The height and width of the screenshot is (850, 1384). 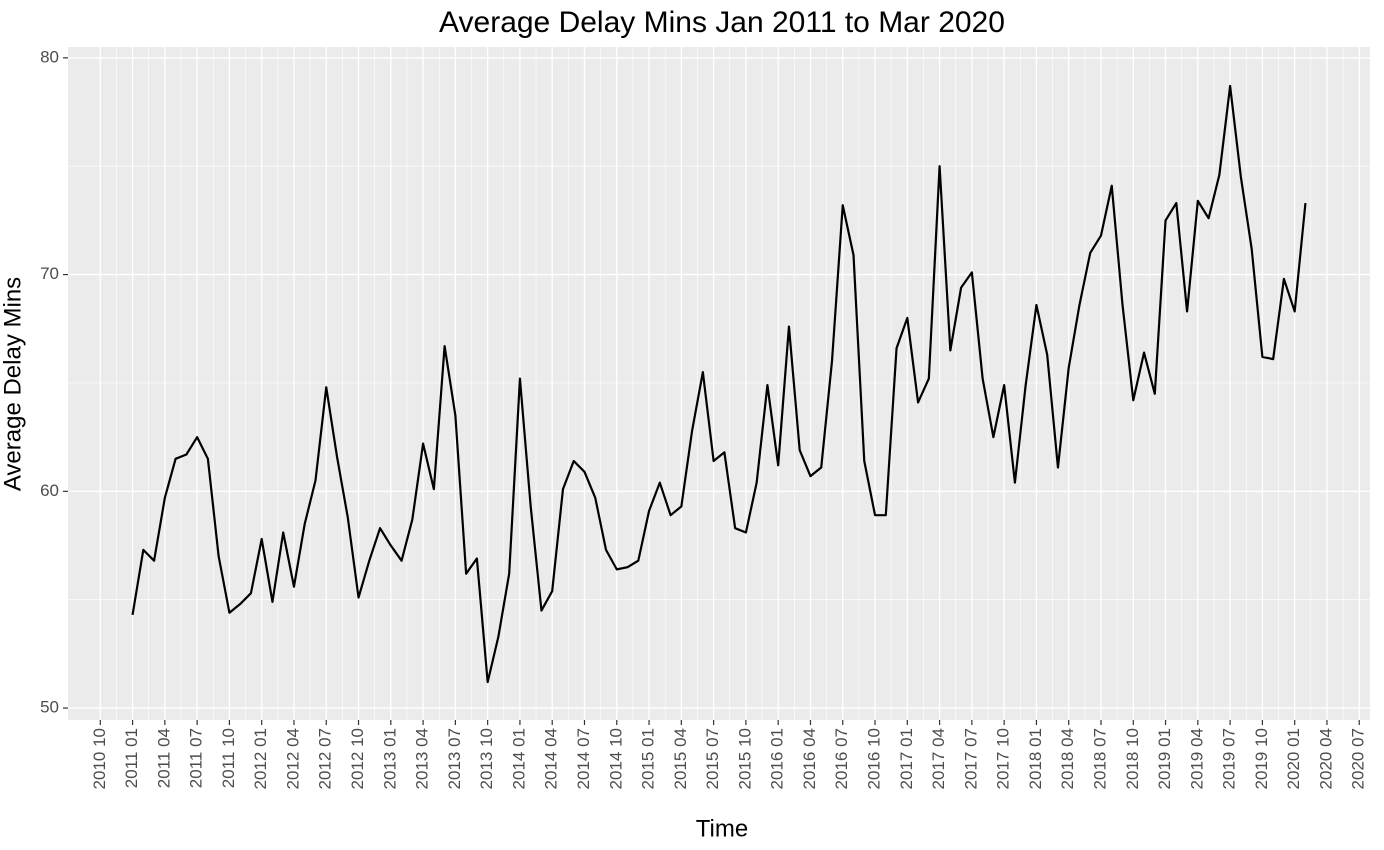 I want to click on x-tick-label: 2011 04, so click(x=163, y=758).